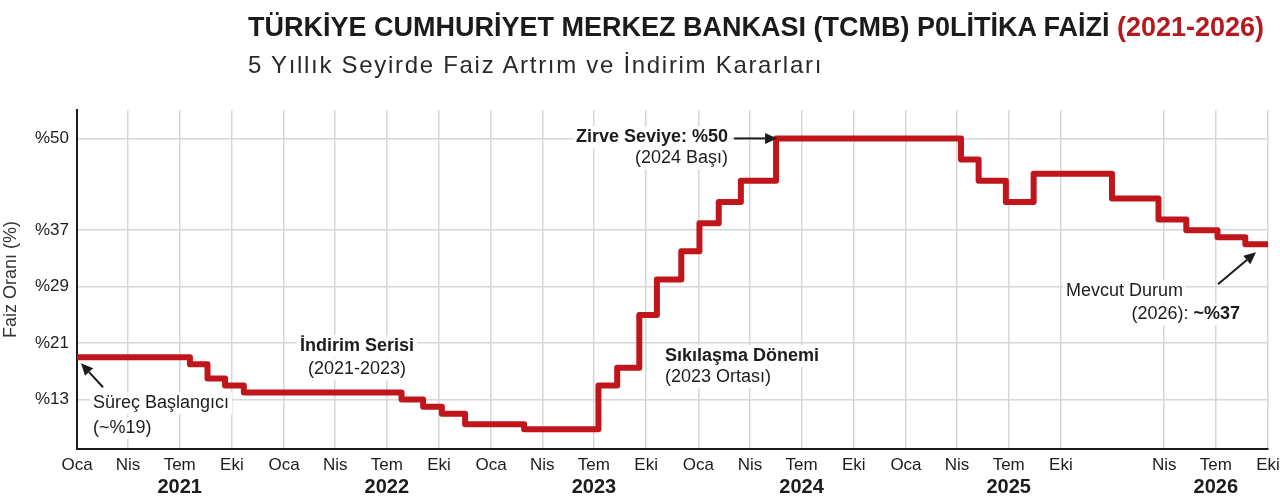 The height and width of the screenshot is (498, 1280). I want to click on annotation: İndirim Serisi (2021-2023), so click(357, 357).